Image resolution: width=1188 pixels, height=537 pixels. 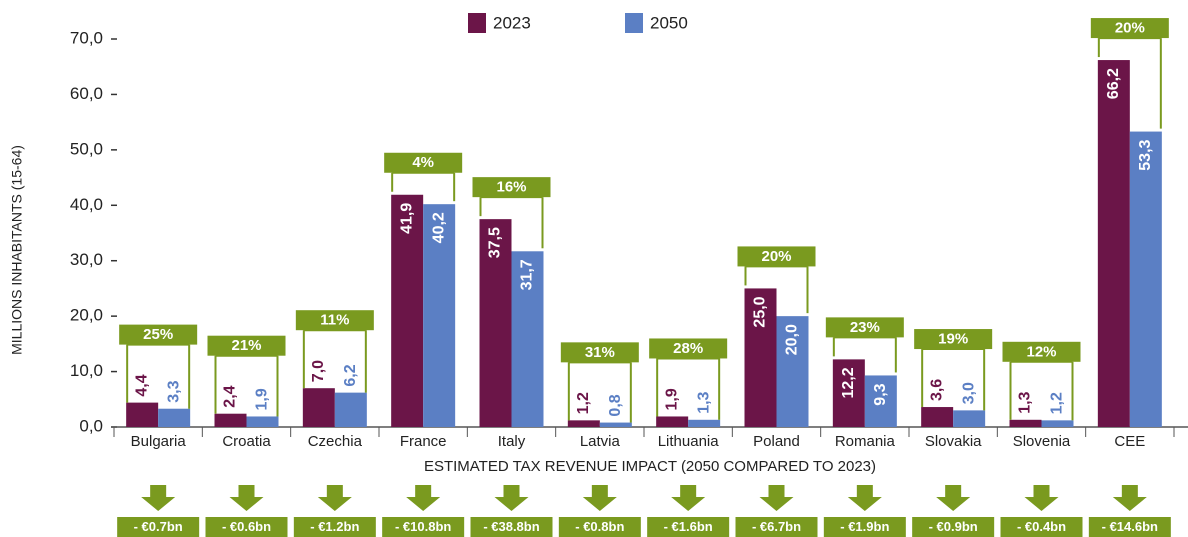 I want to click on change-label: 19%, so click(x=953, y=339).